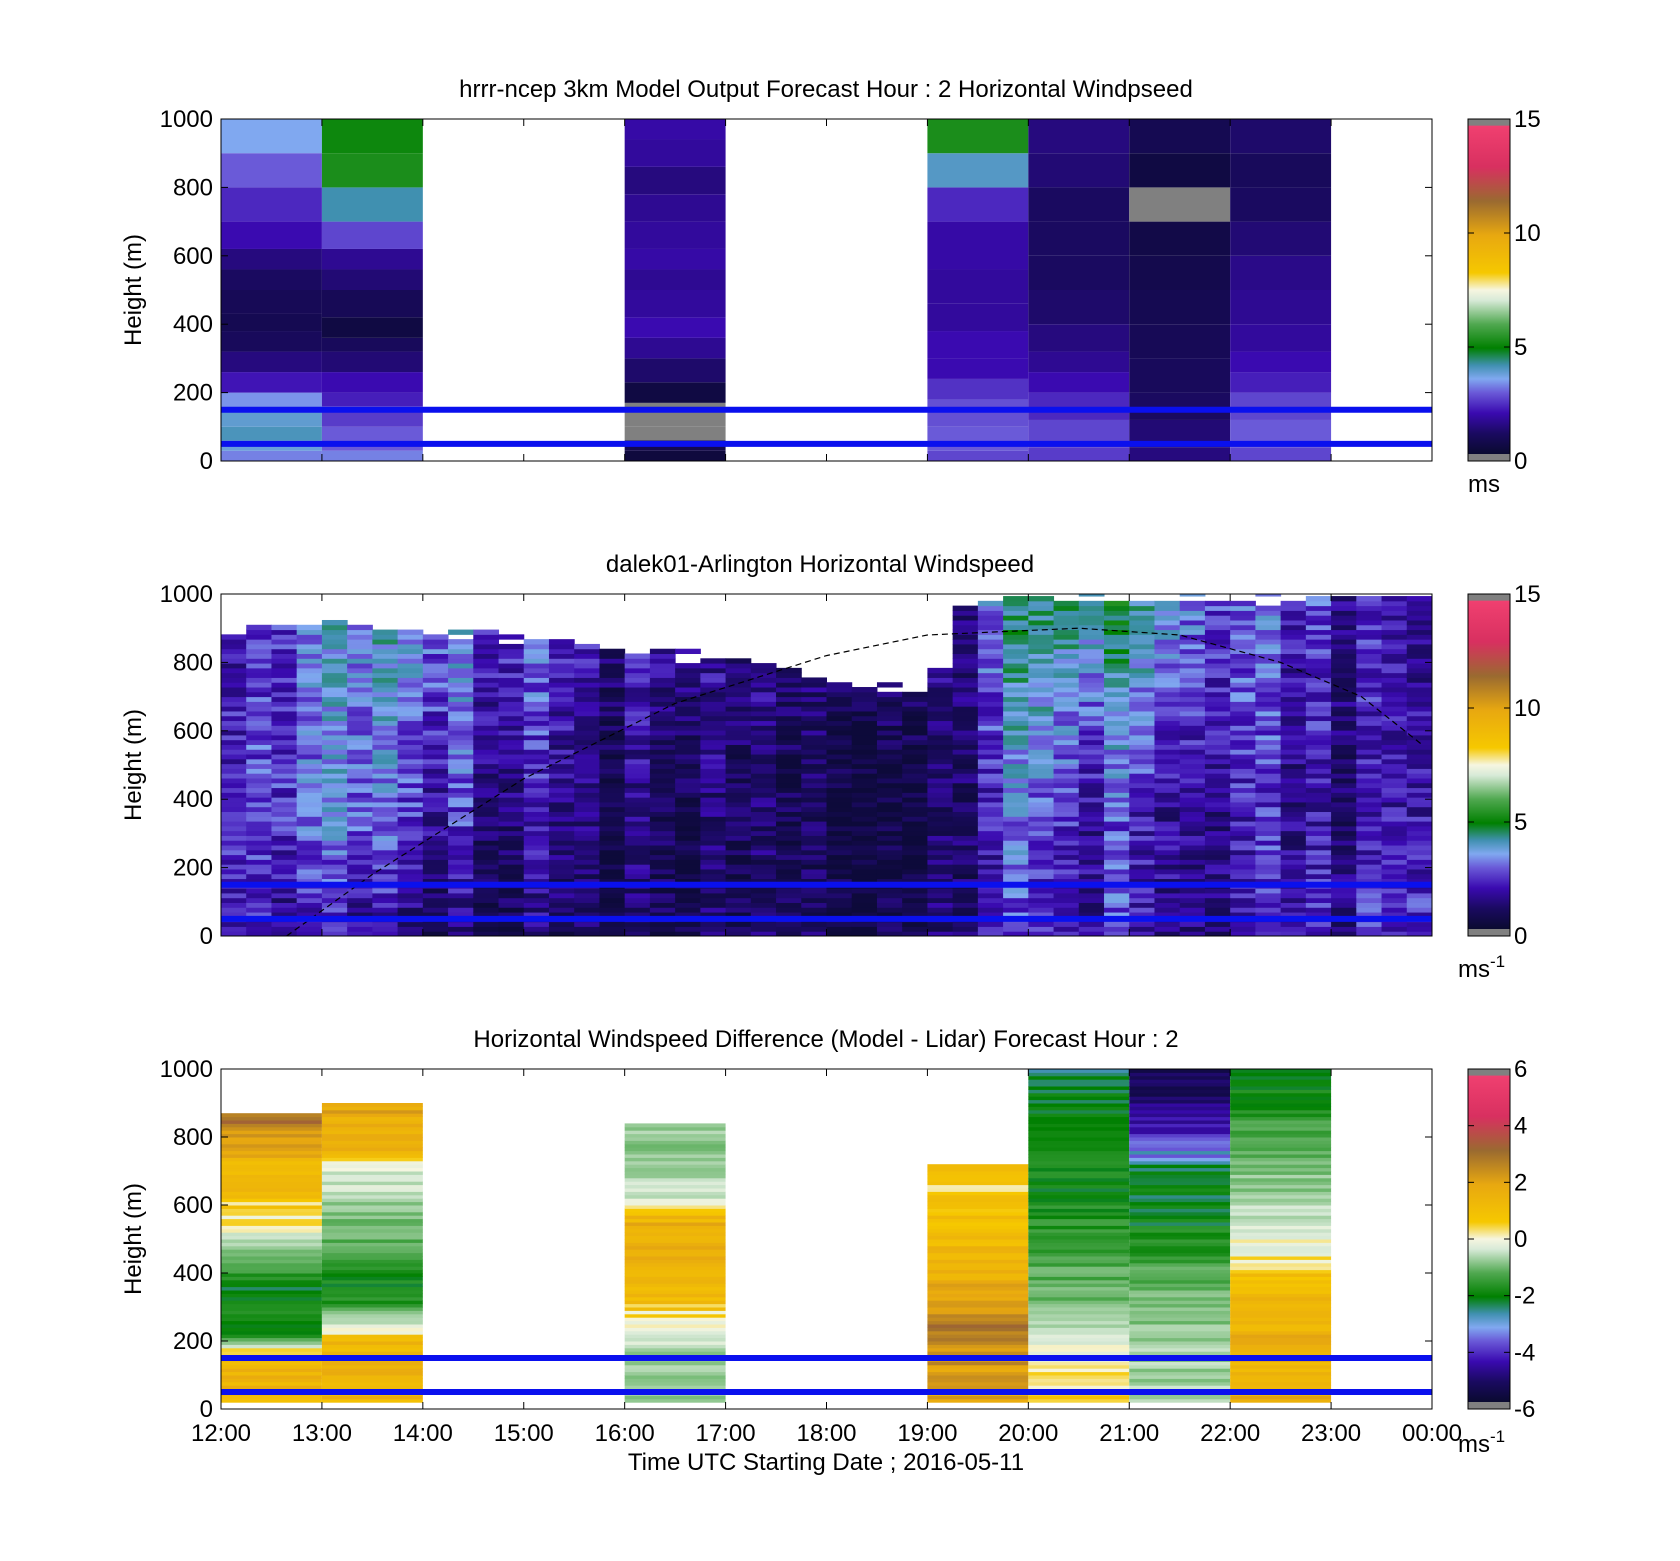 This screenshot has height=1561, width=1680. Describe the element at coordinates (826, 901) in the screenshot. I see `lidar-height-markers` at that location.